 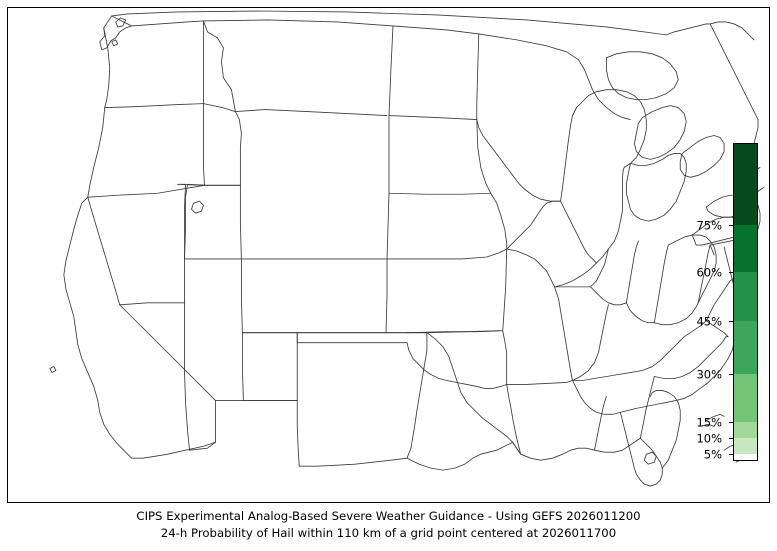 I want to click on colorbar-tick-label-30: 30%, so click(x=709, y=374).